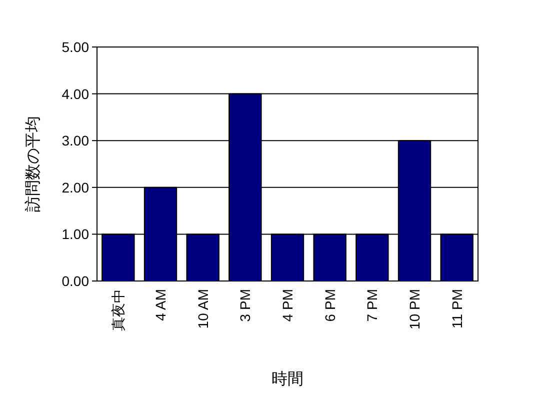  What do you see at coordinates (76, 94) in the screenshot?
I see `y-tick-label: 4.00` at bounding box center [76, 94].